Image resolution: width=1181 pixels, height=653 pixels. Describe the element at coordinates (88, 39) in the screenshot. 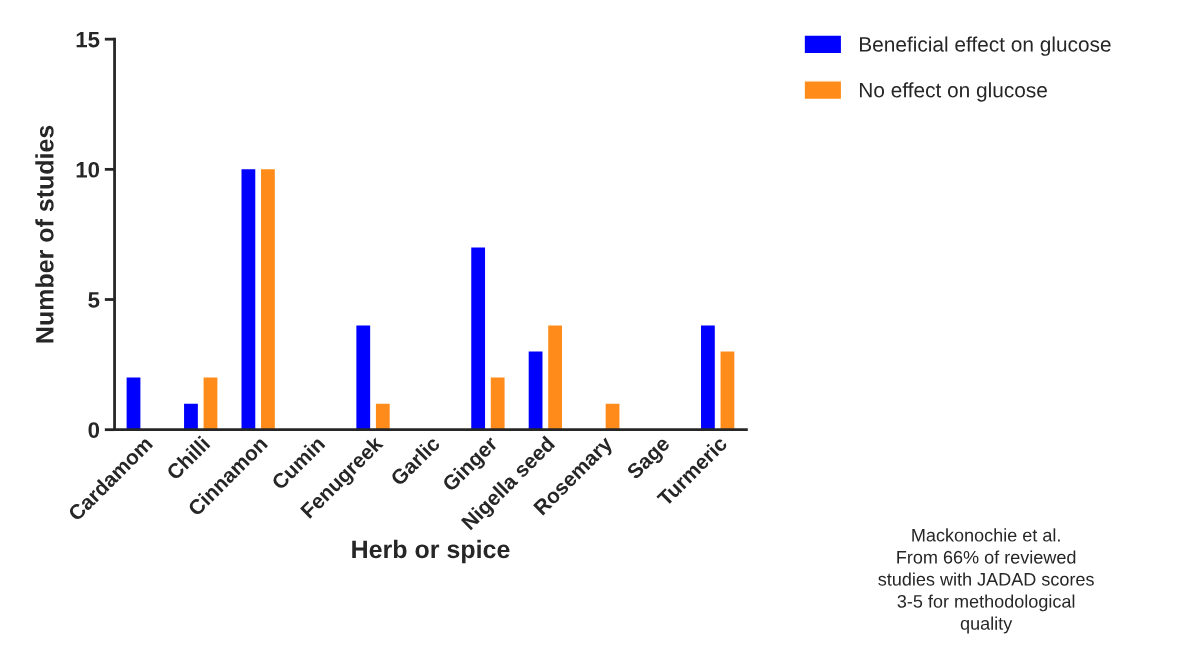

I see `y-tick-label: 15` at that location.